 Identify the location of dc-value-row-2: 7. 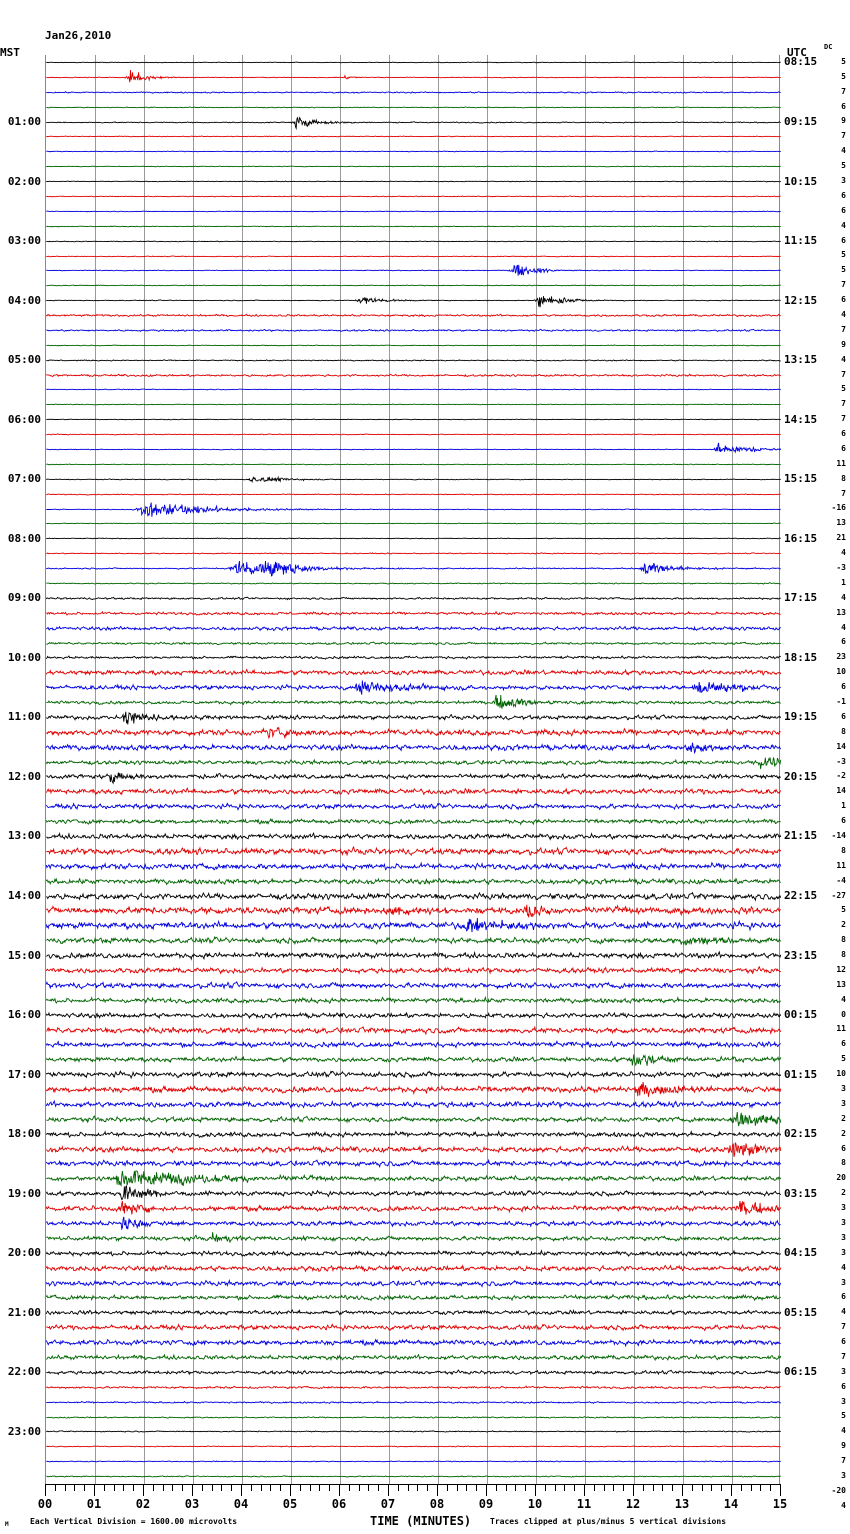
(843, 91).